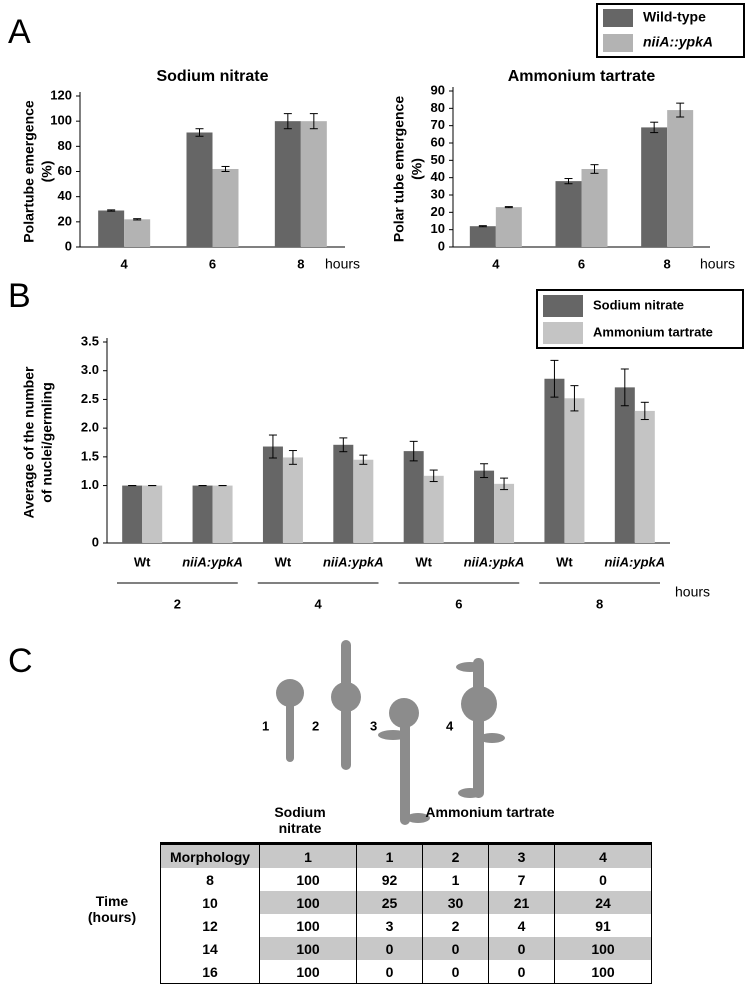  Describe the element at coordinates (438, 89) in the screenshot. I see `y-tick-label: 90` at that location.